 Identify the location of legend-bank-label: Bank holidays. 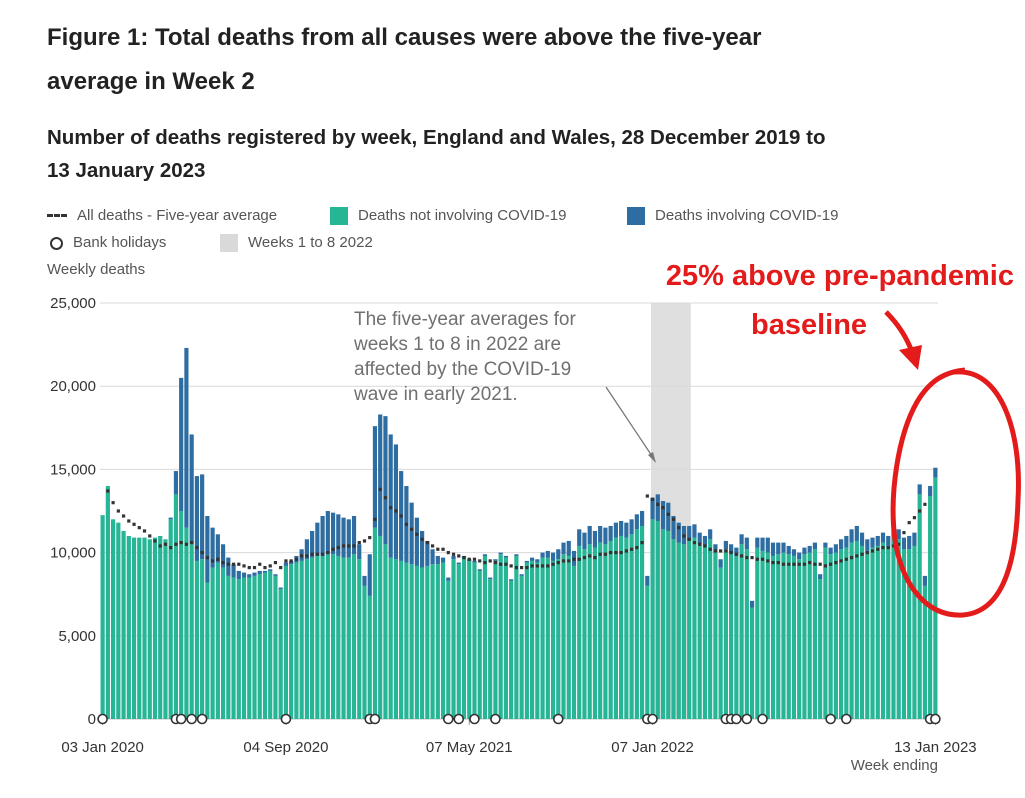
(120, 242).